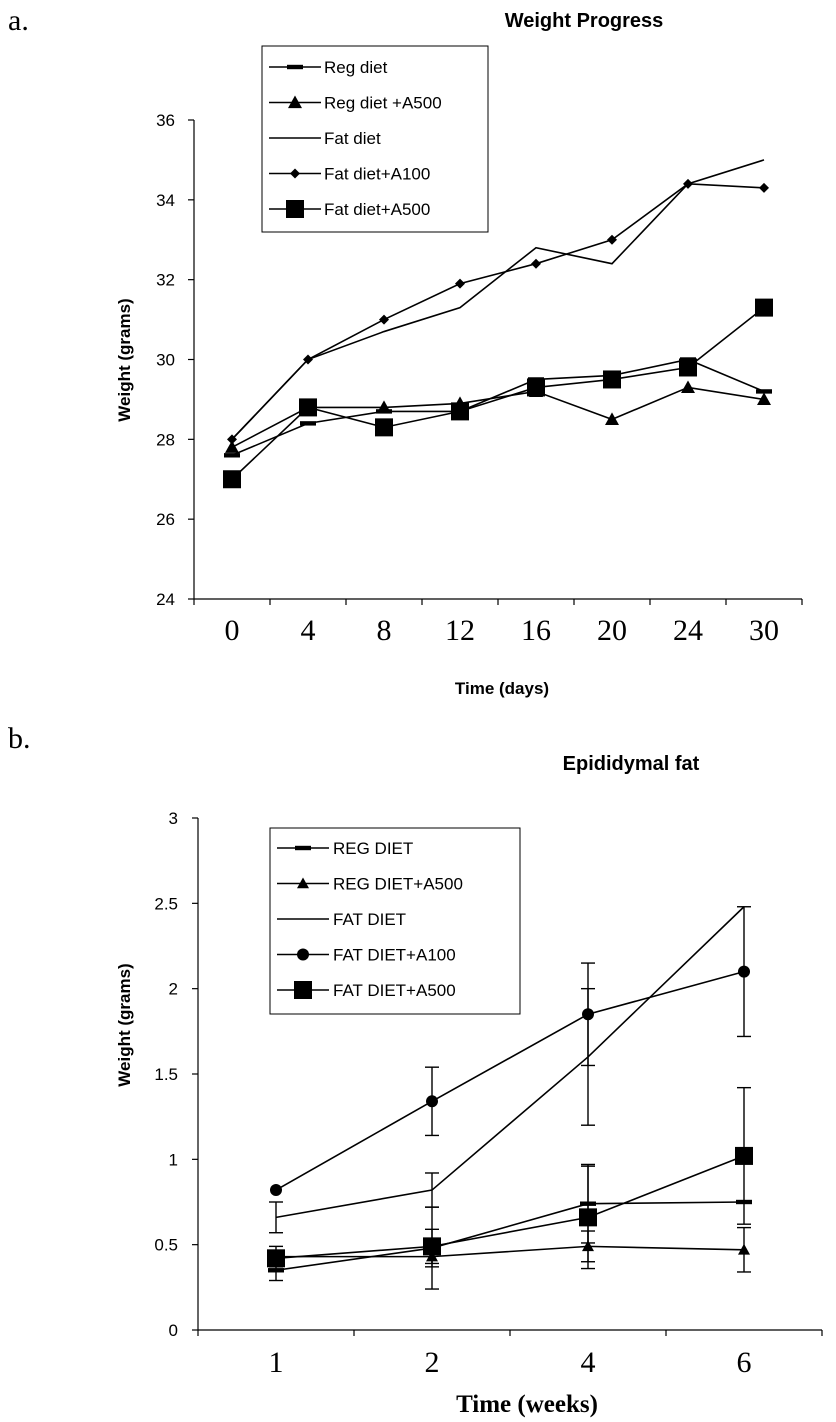  I want to click on chart-a-series-reg-diet-a500, so click(498, 416).